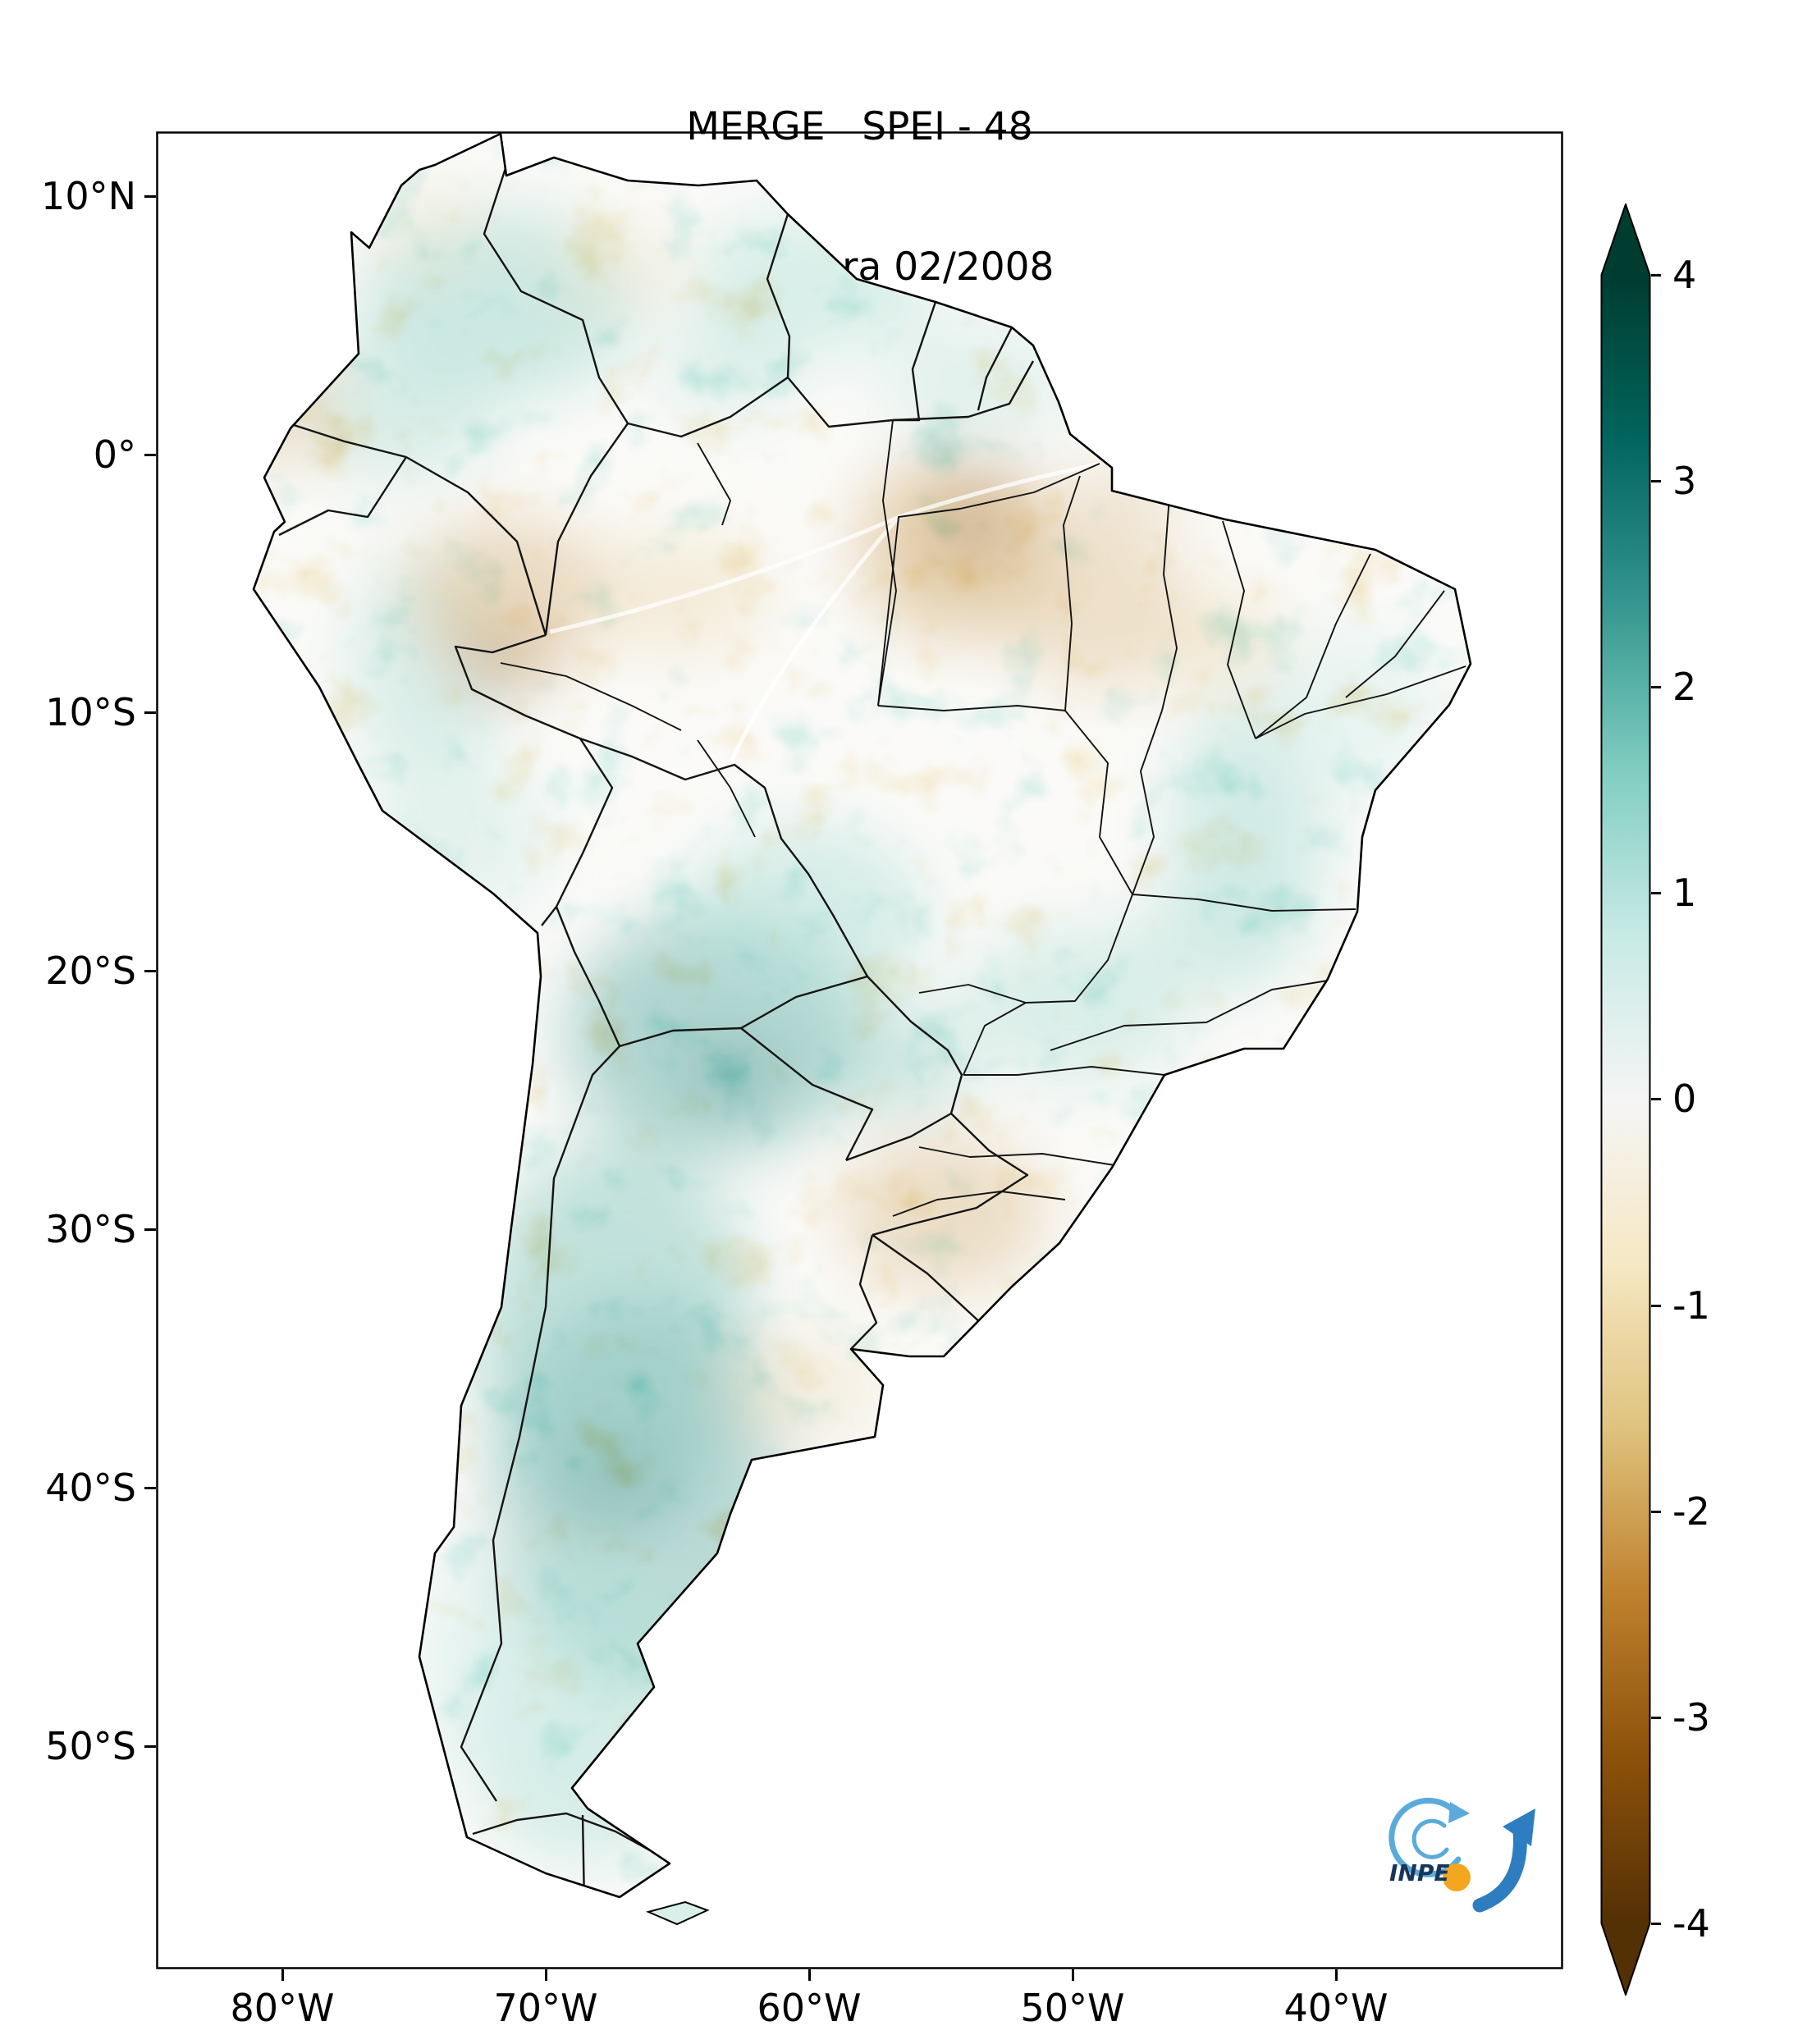 Image resolution: width=1798 pixels, height=2044 pixels. I want to click on logo-arrow-icon, so click(1499, 1868).